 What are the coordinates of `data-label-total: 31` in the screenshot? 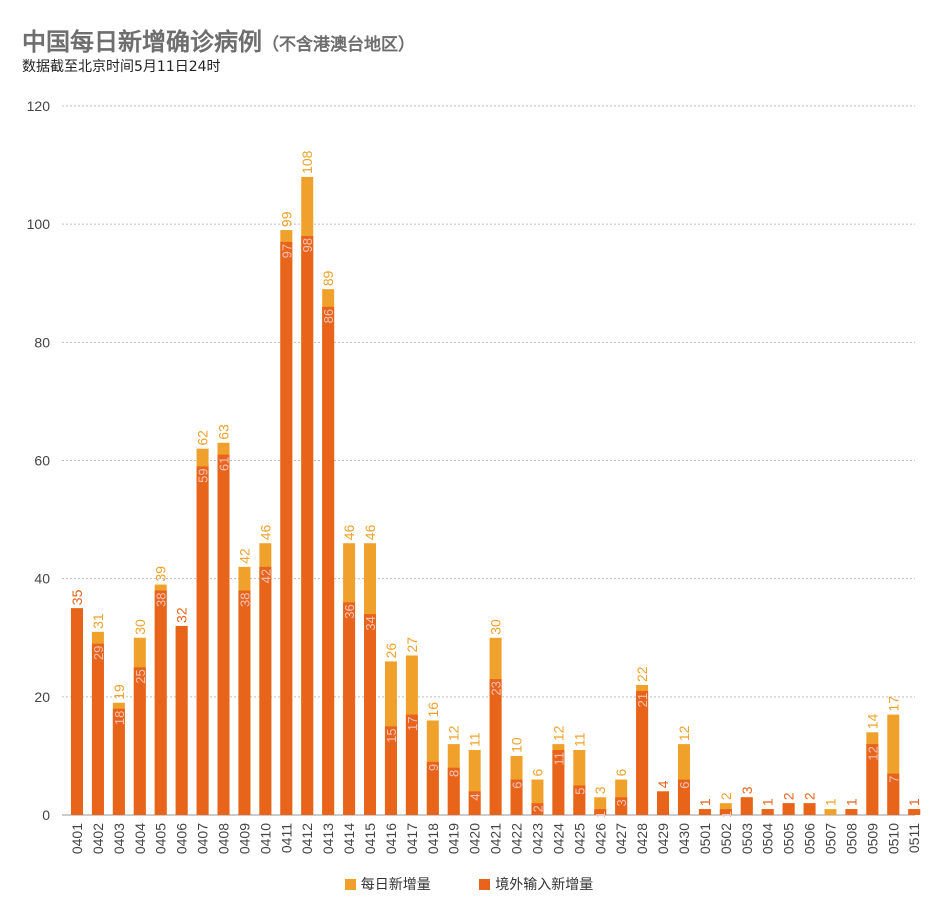 It's located at (98, 621).